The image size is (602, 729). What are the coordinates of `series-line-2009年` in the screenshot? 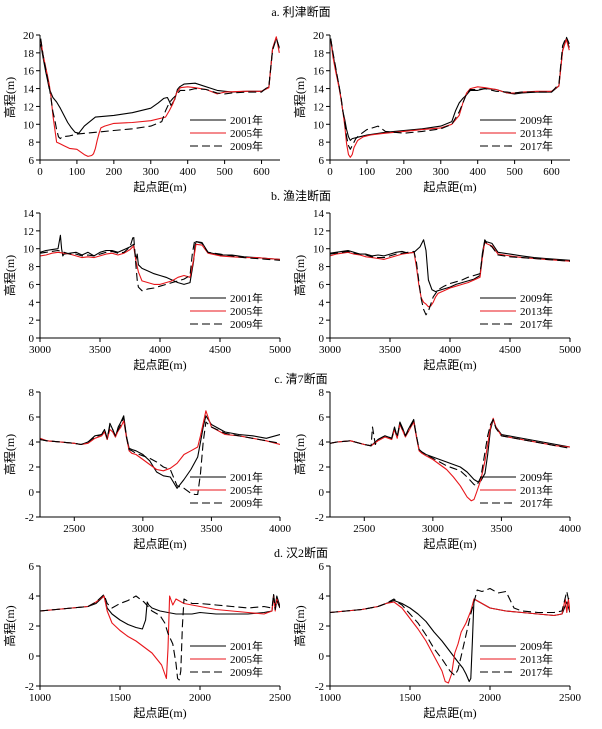 It's located at (160, 89).